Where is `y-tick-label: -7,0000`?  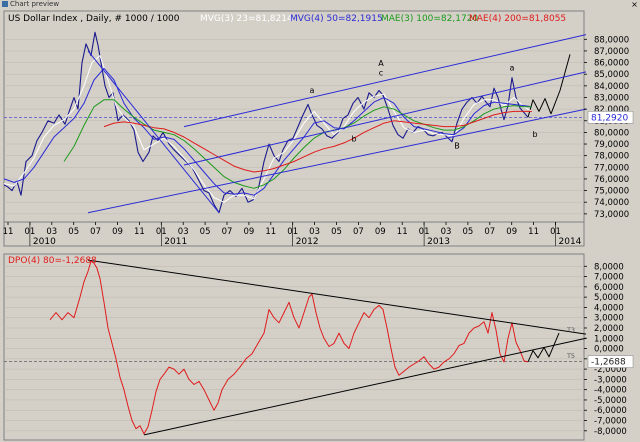 y-tick-label: -7,0000 is located at coordinates (610, 422).